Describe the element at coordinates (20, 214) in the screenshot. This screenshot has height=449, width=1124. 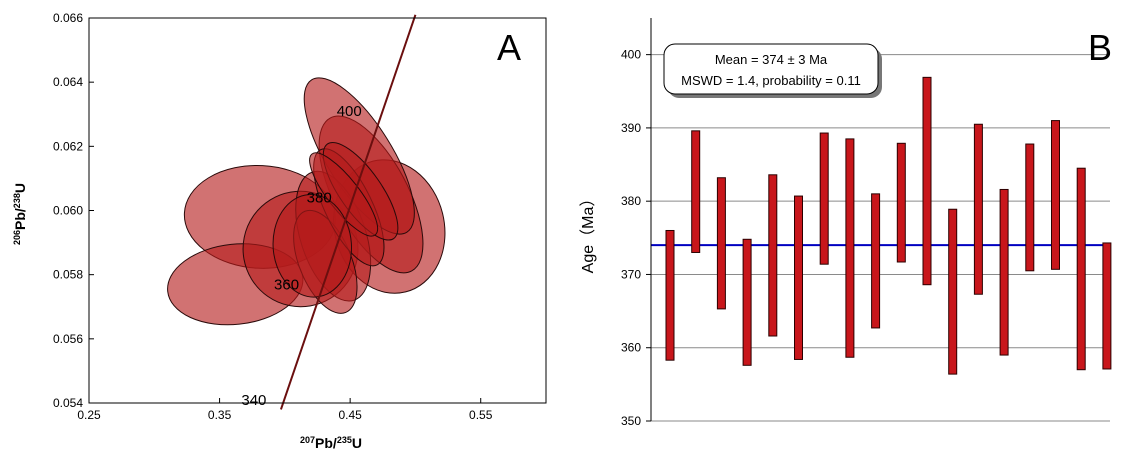
I see `y-axis-title-a: 206Pb/238U` at that location.